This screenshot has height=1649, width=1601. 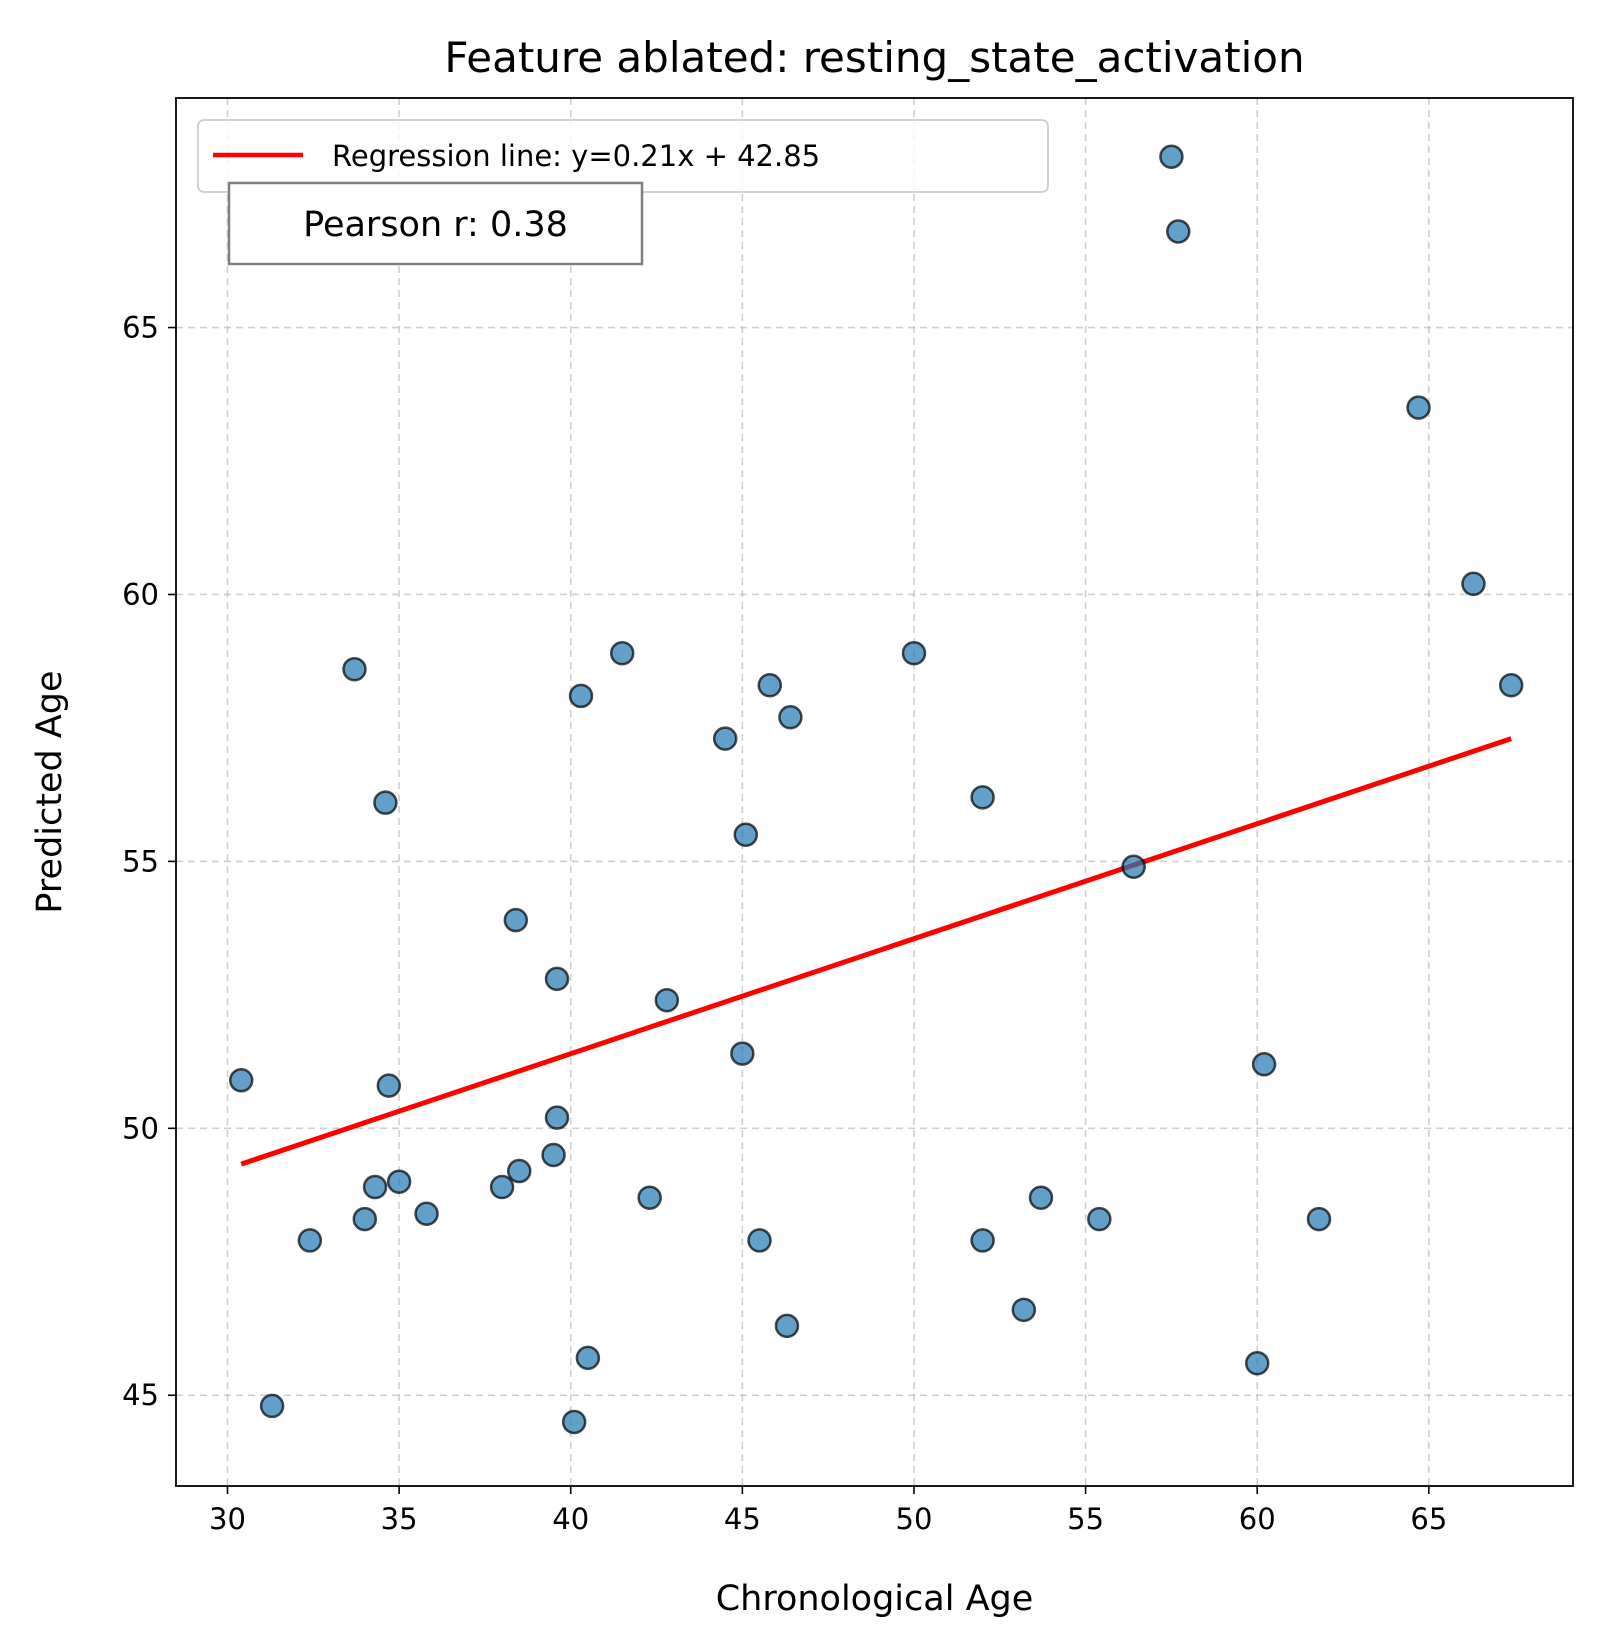 What do you see at coordinates (227, 1519) in the screenshot?
I see `x-tick-label: 30` at bounding box center [227, 1519].